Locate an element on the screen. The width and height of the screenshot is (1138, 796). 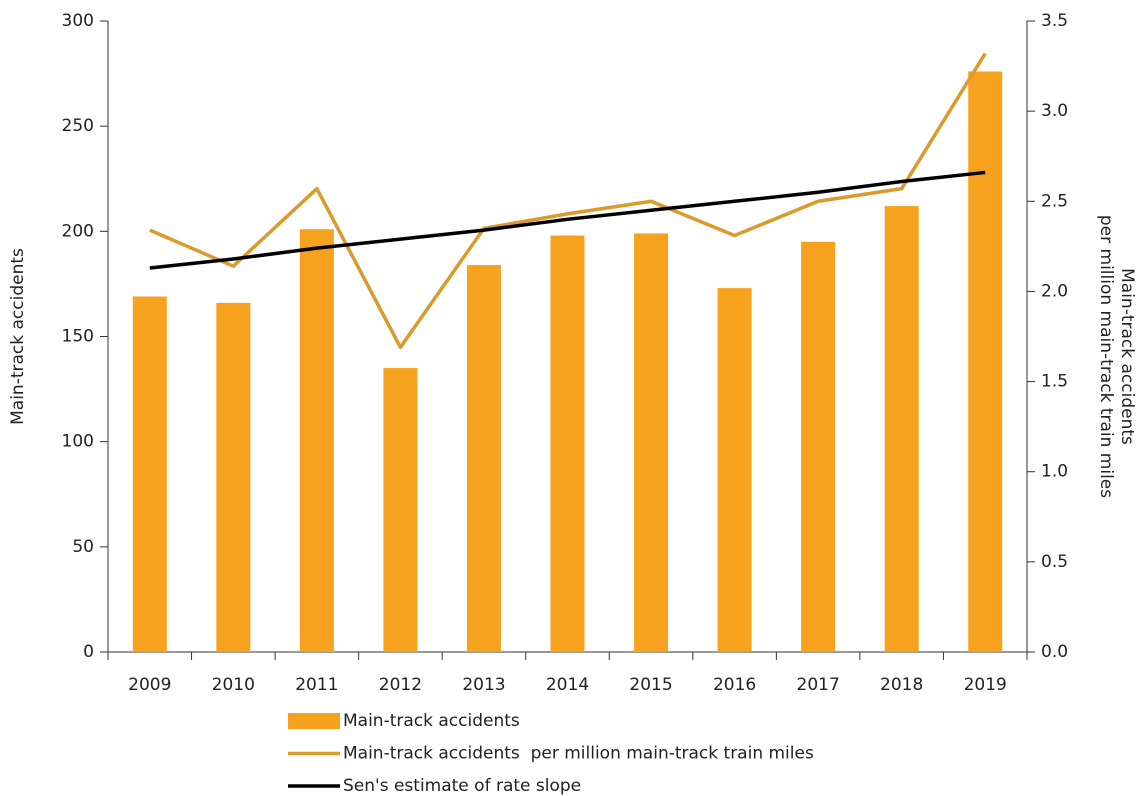
y-tick-label: 300 is located at coordinates (78, 21).